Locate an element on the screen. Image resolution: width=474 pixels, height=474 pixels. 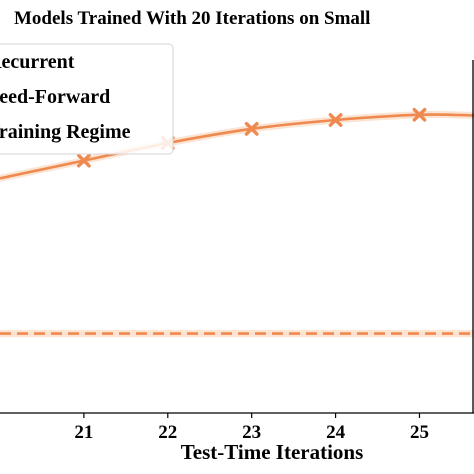
x-tick-label-21: 21 is located at coordinates (83, 432).